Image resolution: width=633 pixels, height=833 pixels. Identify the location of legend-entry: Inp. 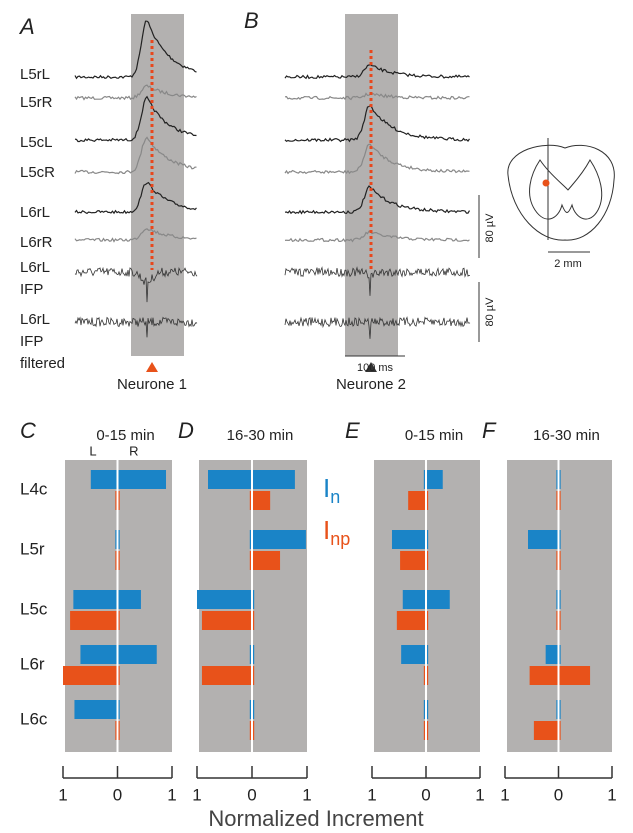
(336, 532).